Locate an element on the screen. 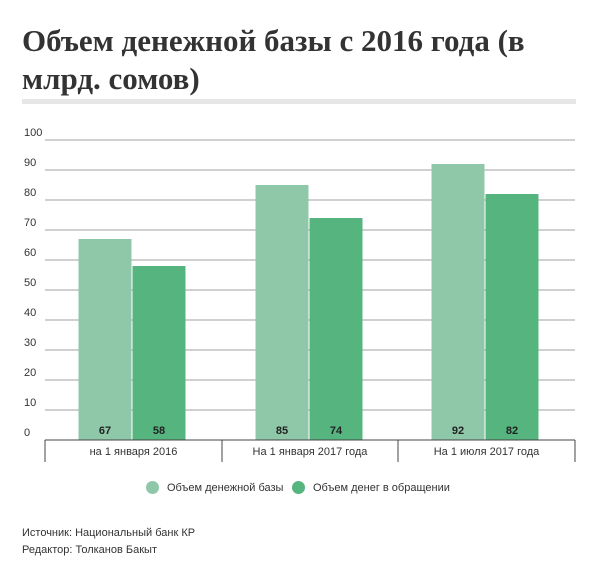 The width and height of the screenshot is (600, 580). y-tick-label: 10 is located at coordinates (30, 403).